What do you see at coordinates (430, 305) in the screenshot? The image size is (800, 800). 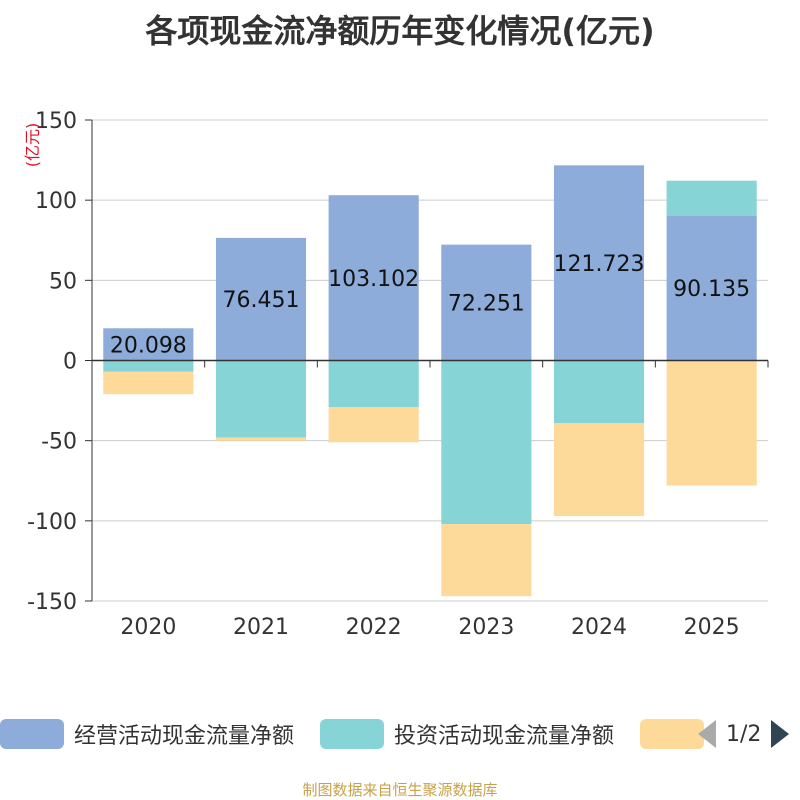 I see `label-layer: 20.098 76.451 103.102 72.251 121.723 90.135` at bounding box center [430, 305].